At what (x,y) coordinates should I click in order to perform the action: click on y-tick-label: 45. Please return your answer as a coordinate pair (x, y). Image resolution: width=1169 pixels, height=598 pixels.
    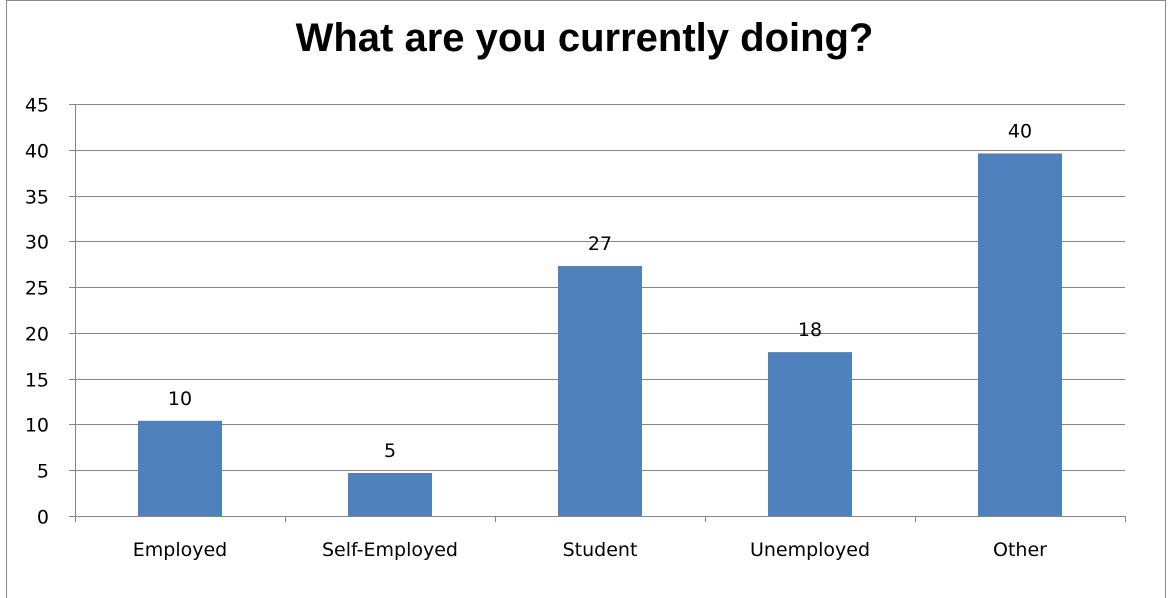
    Looking at the image, I should click on (37, 106).